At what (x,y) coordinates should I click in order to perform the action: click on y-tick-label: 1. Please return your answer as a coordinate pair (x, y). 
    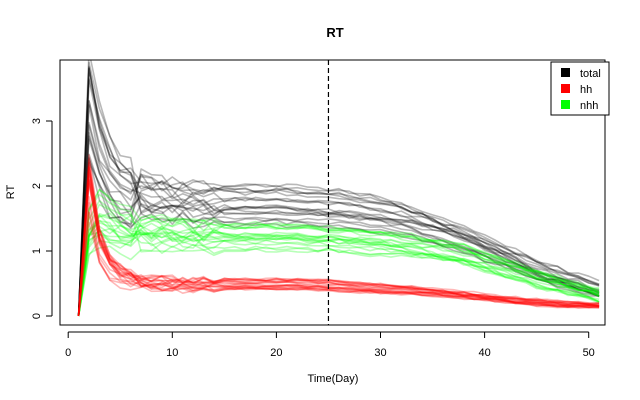
    Looking at the image, I should click on (37, 251).